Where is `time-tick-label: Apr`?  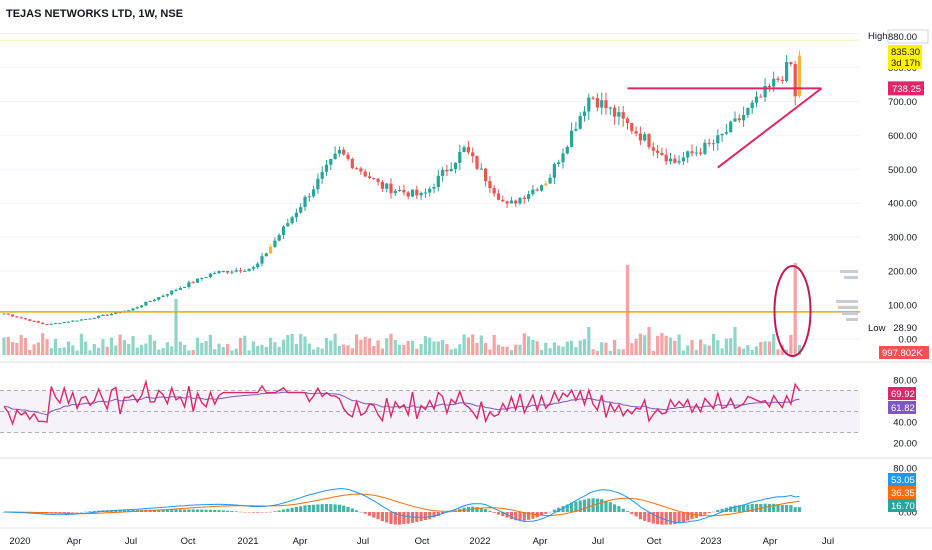
time-tick-label: Apr is located at coordinates (770, 541).